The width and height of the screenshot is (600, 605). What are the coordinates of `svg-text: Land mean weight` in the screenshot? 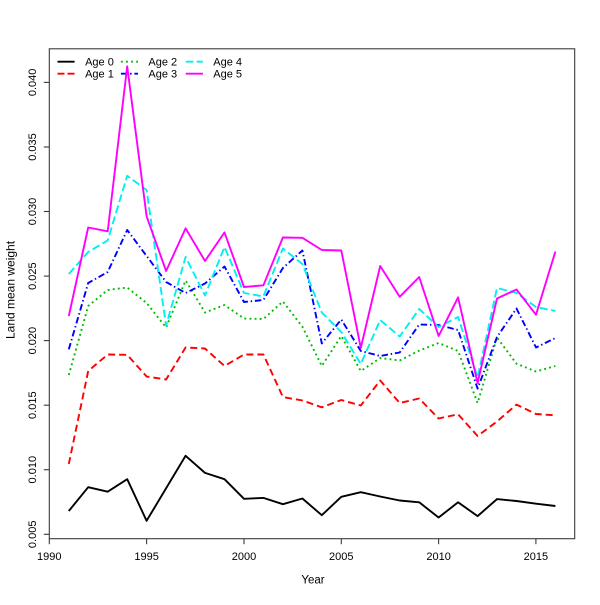 It's located at (11, 289).